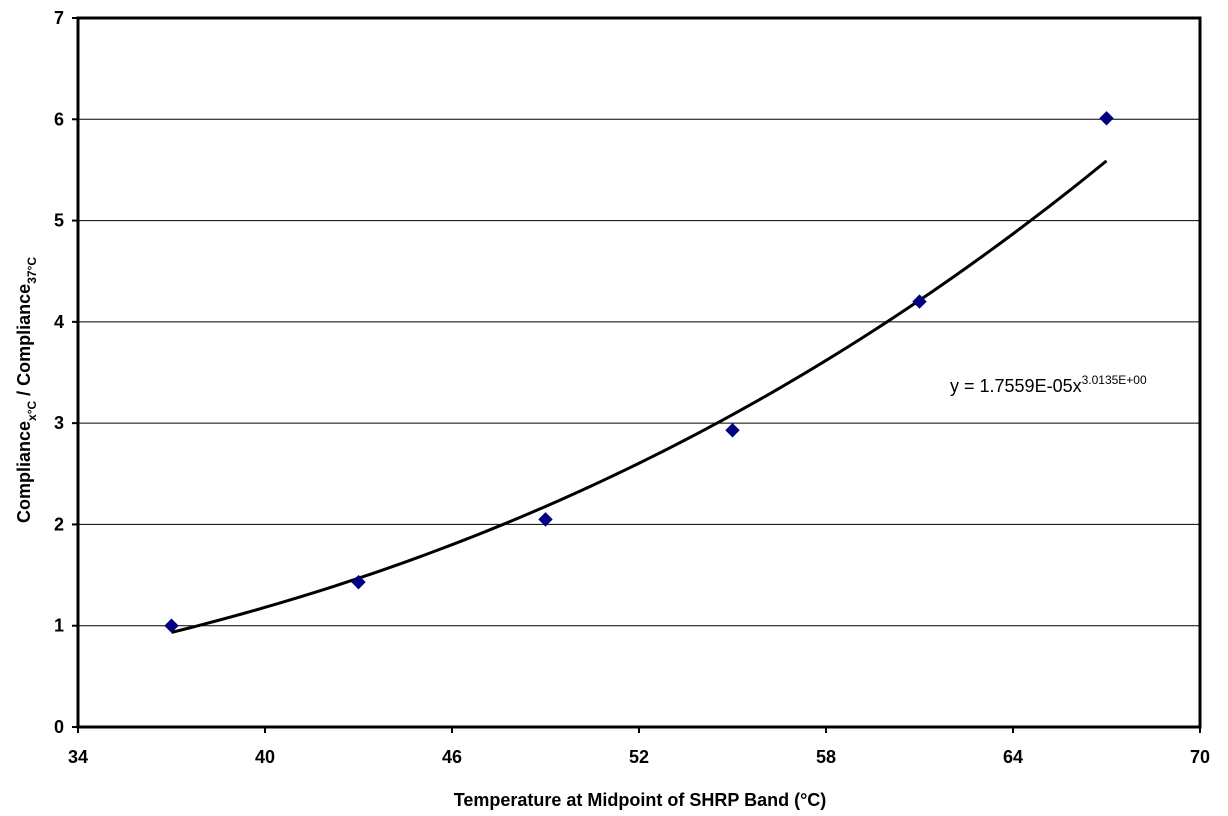  I want to click on trendline-equation-base: y = 1.7559E-05x, so click(1016, 386).